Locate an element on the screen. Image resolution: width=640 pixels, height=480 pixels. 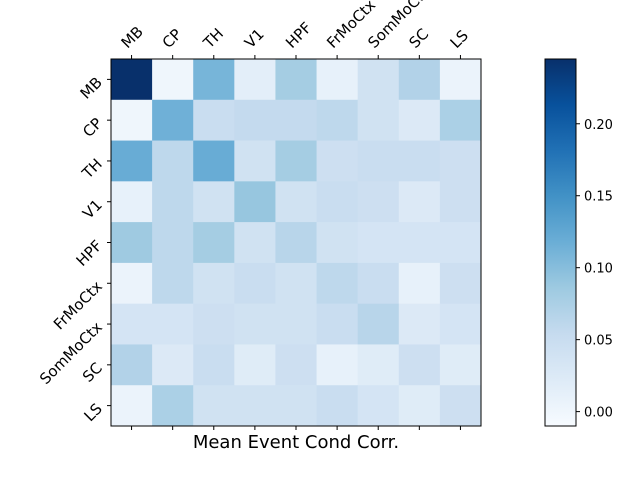
heatmap-cell-CP-TH is located at coordinates (214, 120).